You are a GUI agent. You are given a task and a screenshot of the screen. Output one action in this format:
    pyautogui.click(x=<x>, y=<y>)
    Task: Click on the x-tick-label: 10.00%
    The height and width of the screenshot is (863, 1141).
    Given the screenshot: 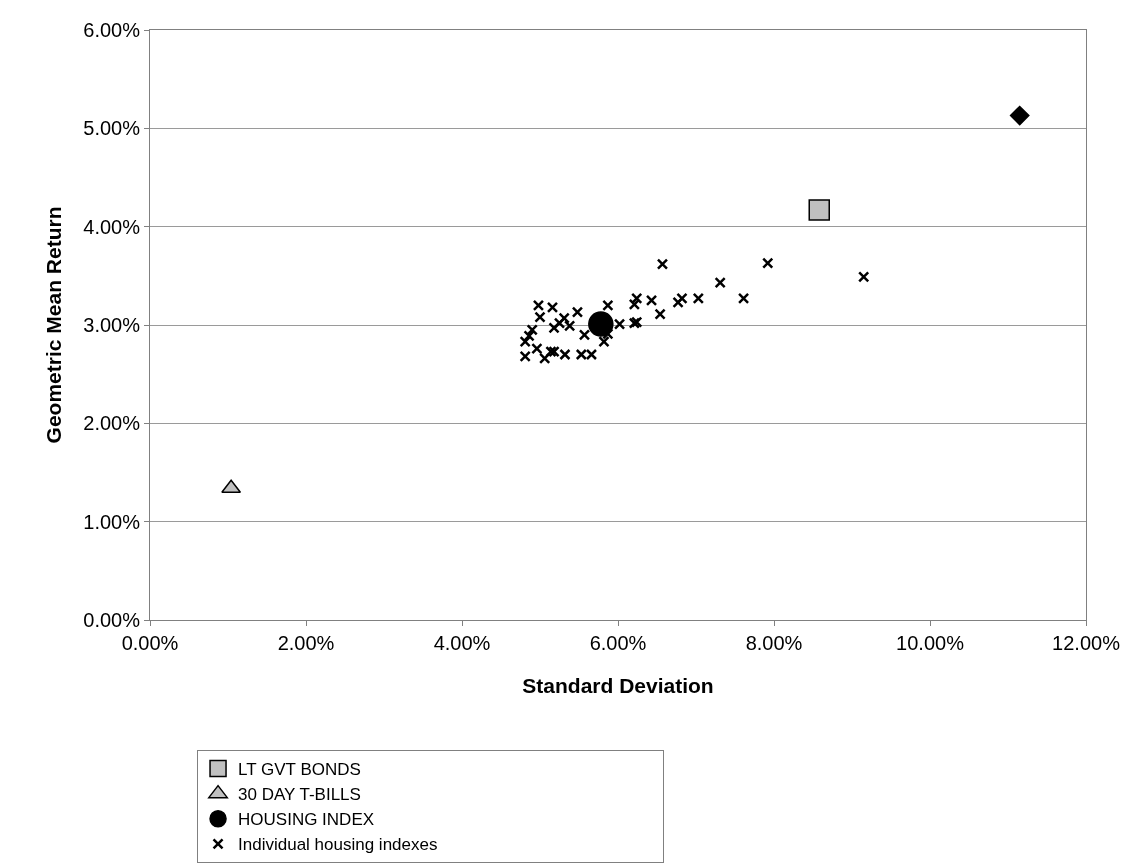 What is the action you would take?
    pyautogui.click(x=930, y=643)
    